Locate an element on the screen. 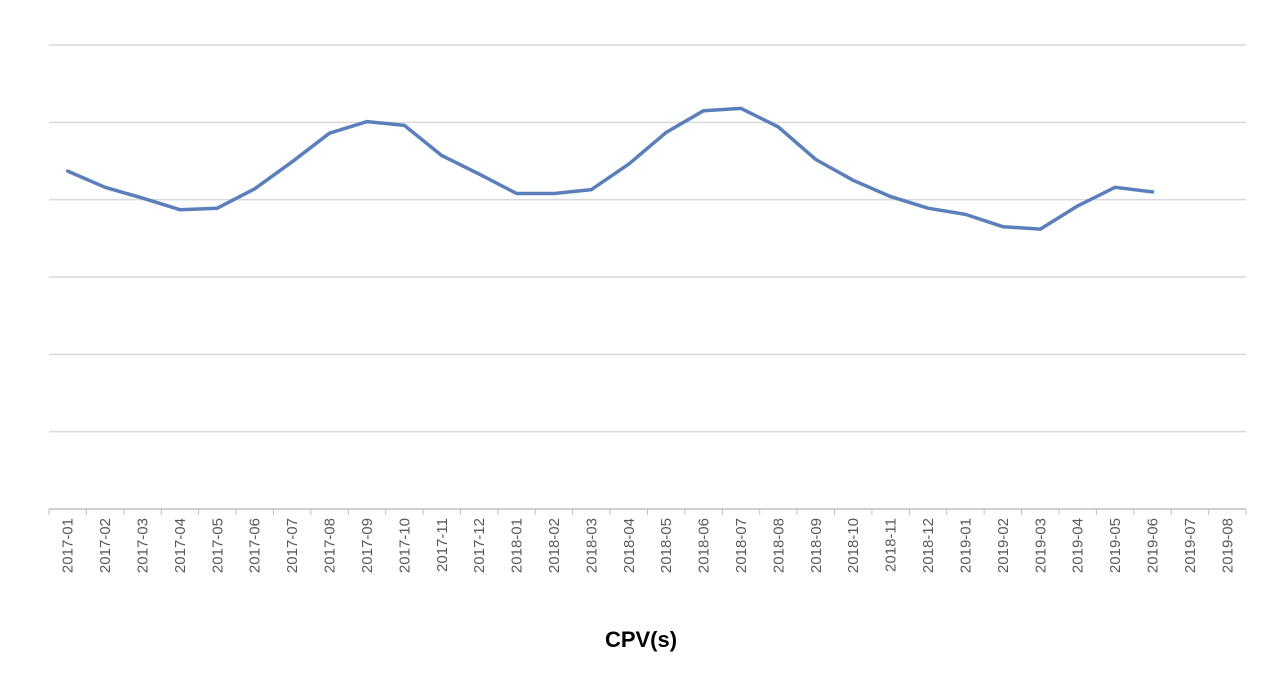  x-tick-label: 2018-02 is located at coordinates (554, 545).